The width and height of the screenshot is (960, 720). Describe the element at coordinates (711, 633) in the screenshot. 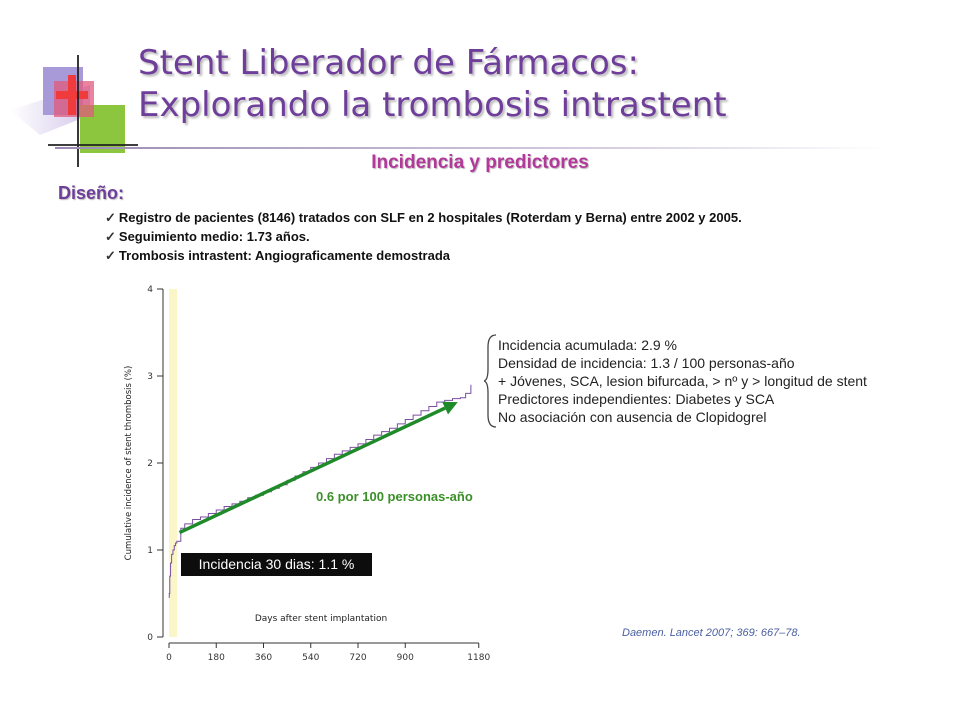

I see `citation: Daemen. Lancet 2007; 369: 667–78.` at that location.